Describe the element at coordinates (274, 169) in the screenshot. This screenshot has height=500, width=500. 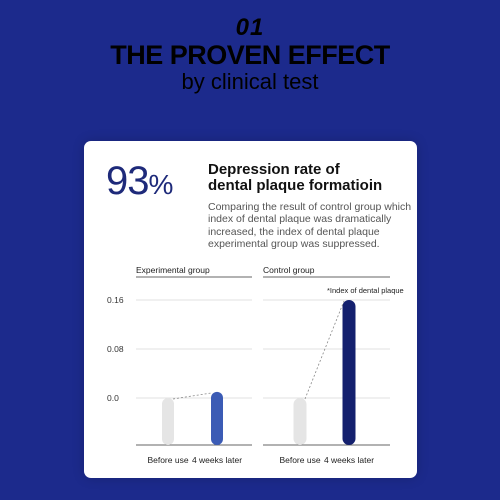
I see `headline-line: Depression rate of` at that location.